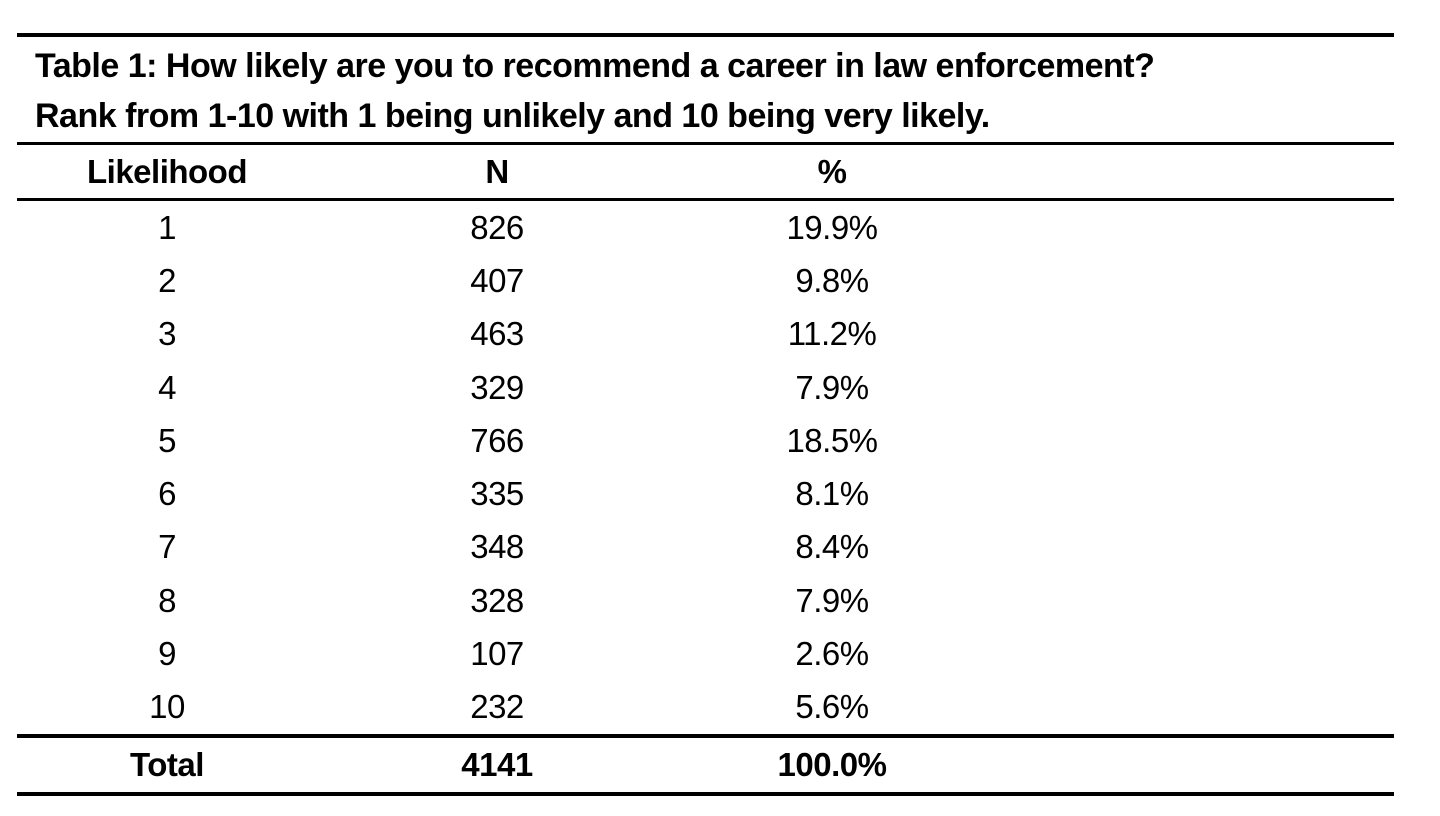 This screenshot has height=816, width=1440. Describe the element at coordinates (705, 227) in the screenshot. I see `table-row: 1 826 19.9%` at that location.